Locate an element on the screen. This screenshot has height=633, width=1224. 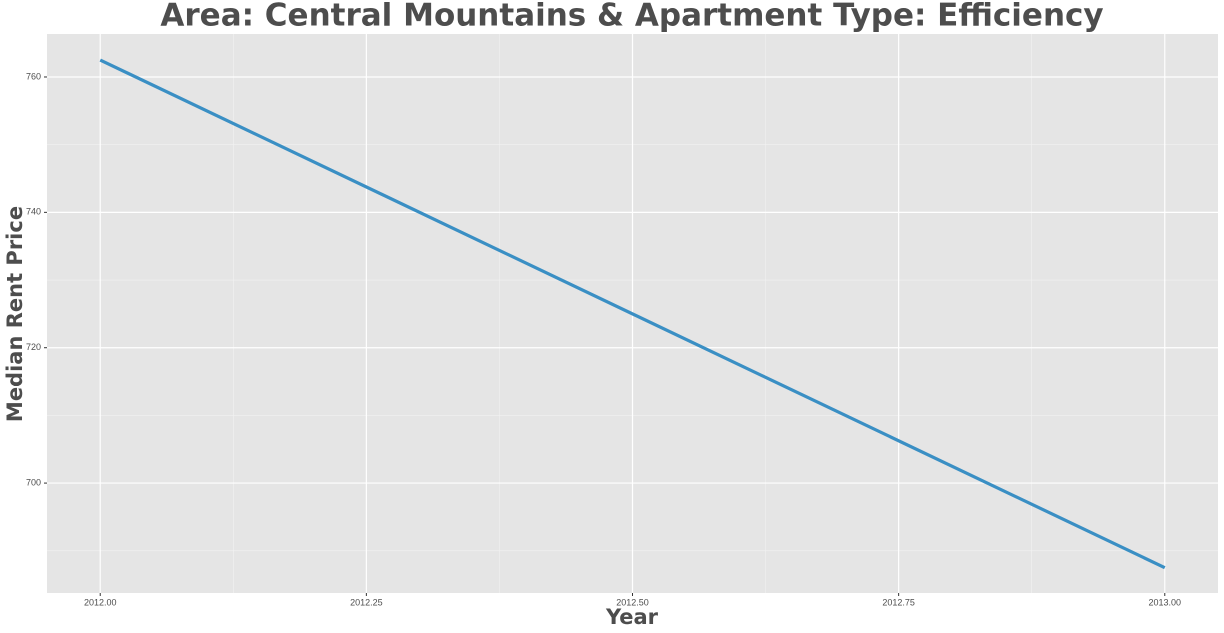
y-axis-label: Median Rent Price is located at coordinates (15, 314).